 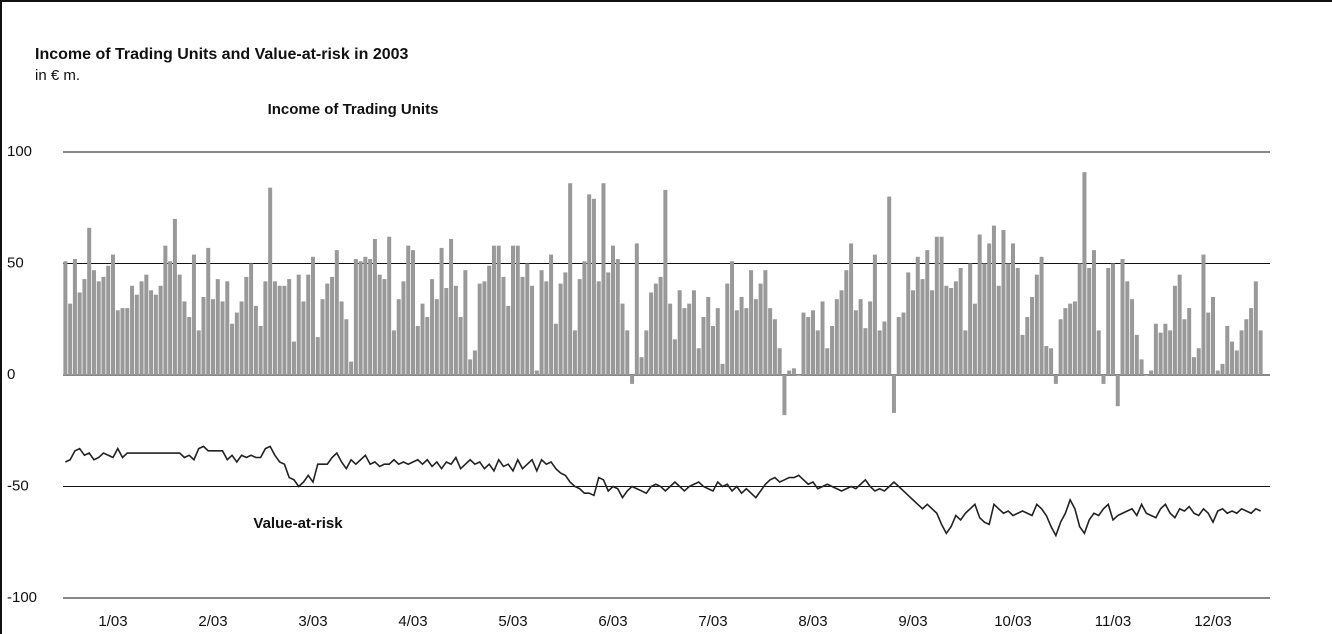 I want to click on x-tick-label: 7/03, so click(x=712, y=621).